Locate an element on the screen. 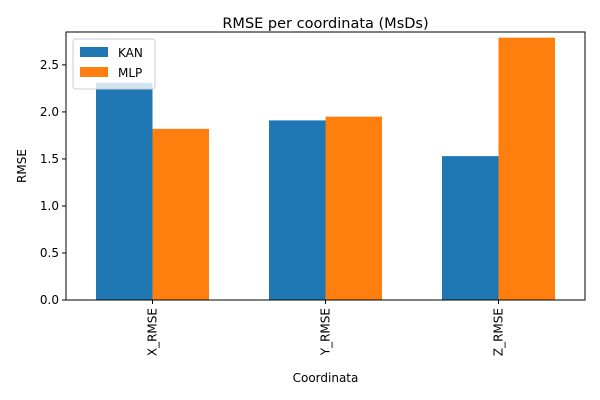  bar-kan-z_rmse is located at coordinates (470, 228).